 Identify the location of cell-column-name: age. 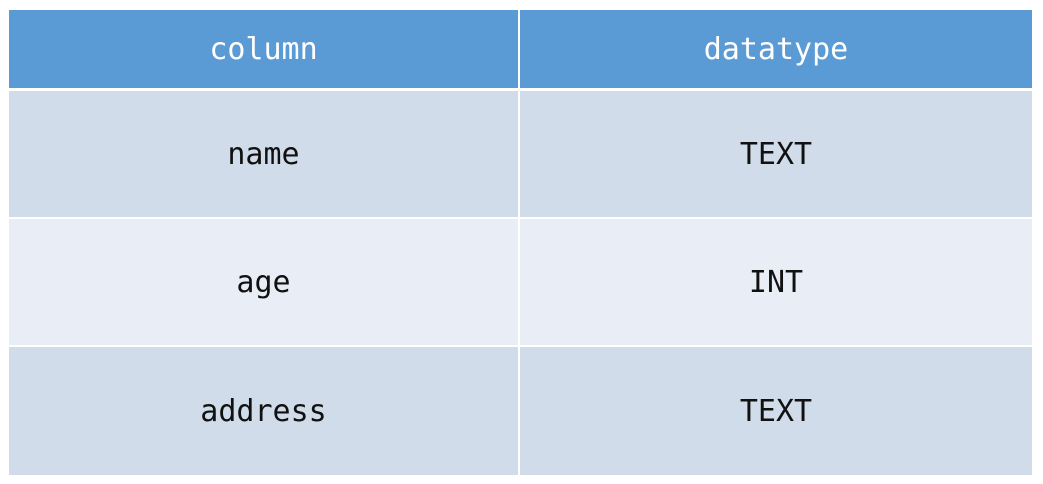
(264, 283).